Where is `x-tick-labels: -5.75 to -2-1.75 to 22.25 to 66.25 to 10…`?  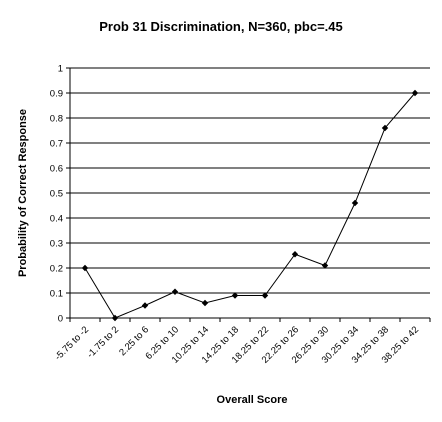
x-tick-labels: -5.75 to -2-1.75 to 22.25 to 66.25 to 10… is located at coordinates (237, 344).